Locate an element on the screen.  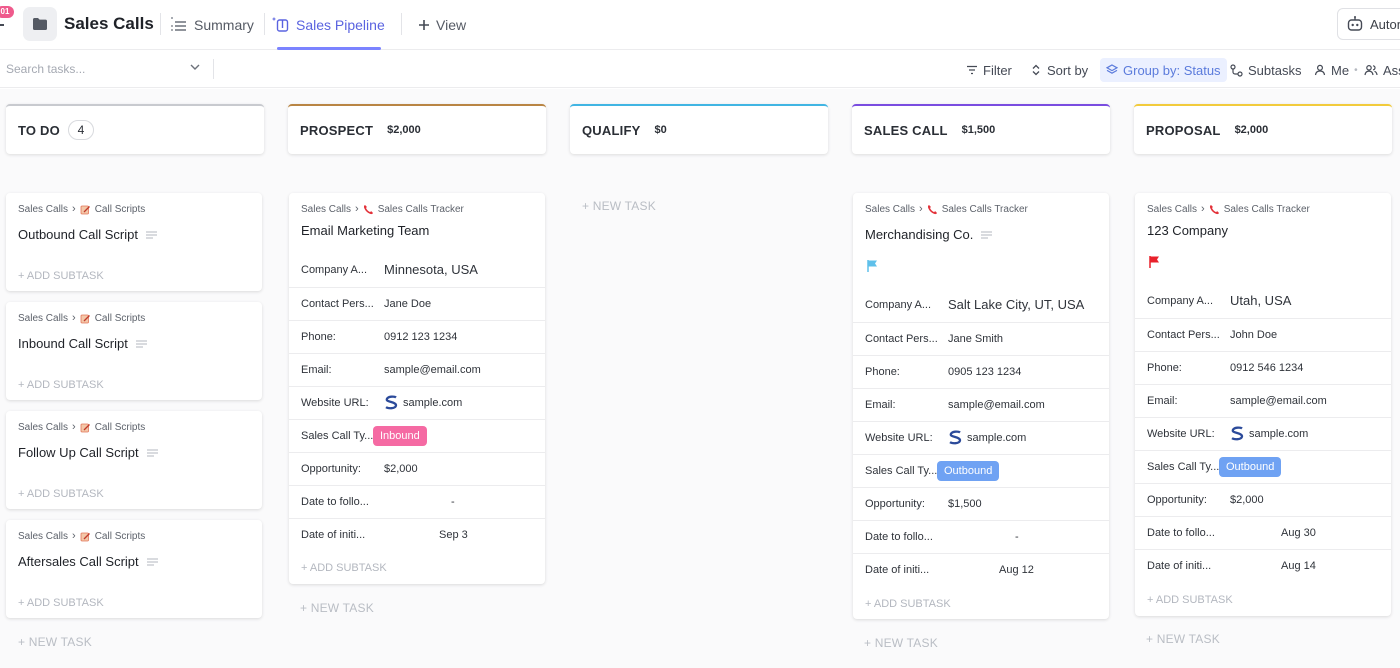
tab-summary: Summary is located at coordinates (212, 25).